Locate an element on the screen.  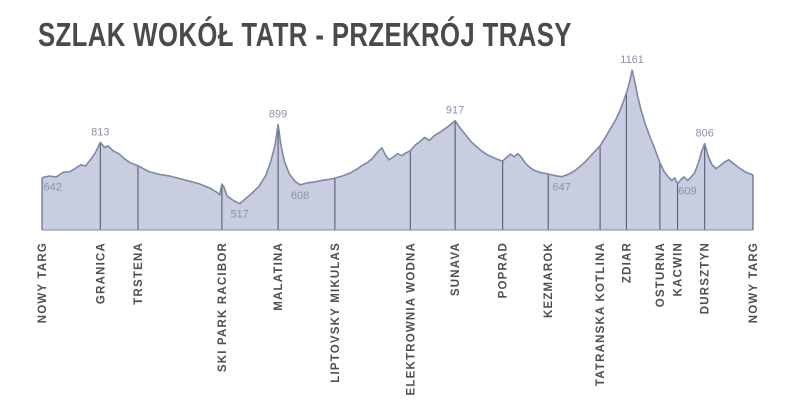
elevation-annotation: 608 is located at coordinates (300, 196).